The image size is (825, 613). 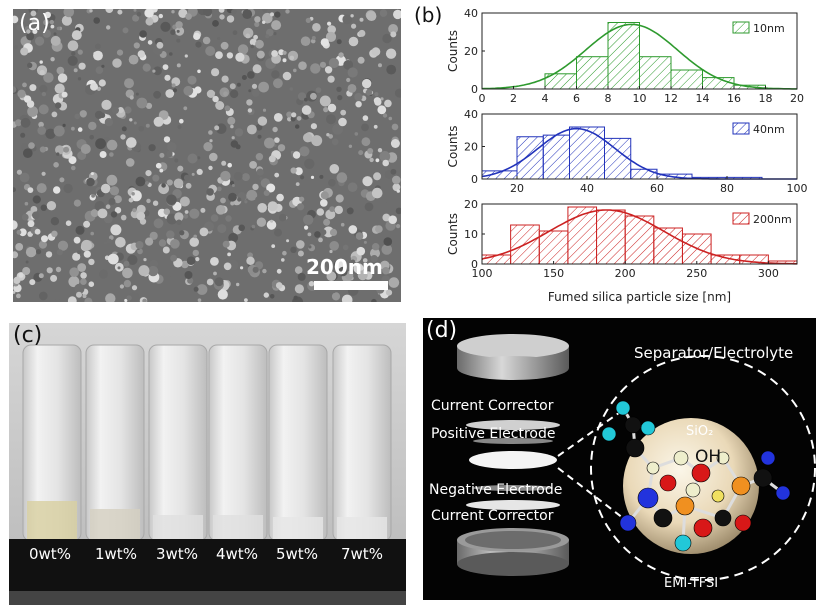 What do you see at coordinates (351, 285) in the screenshot?
I see `scale-bar` at bounding box center [351, 285].